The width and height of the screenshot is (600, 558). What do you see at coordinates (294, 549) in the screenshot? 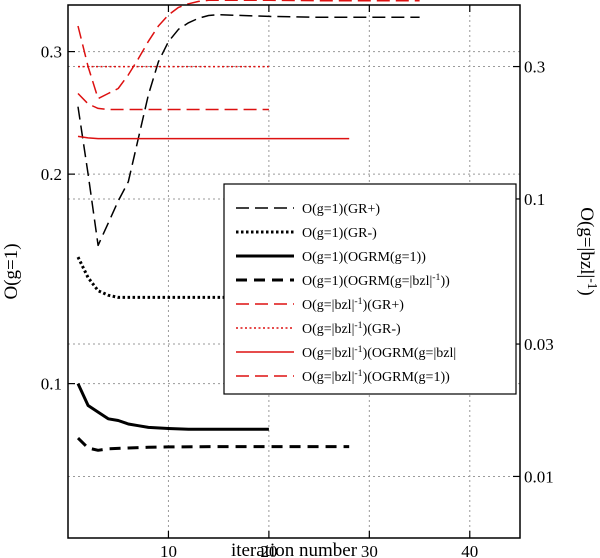
I see `x-axis-title: iteration number` at bounding box center [294, 549].